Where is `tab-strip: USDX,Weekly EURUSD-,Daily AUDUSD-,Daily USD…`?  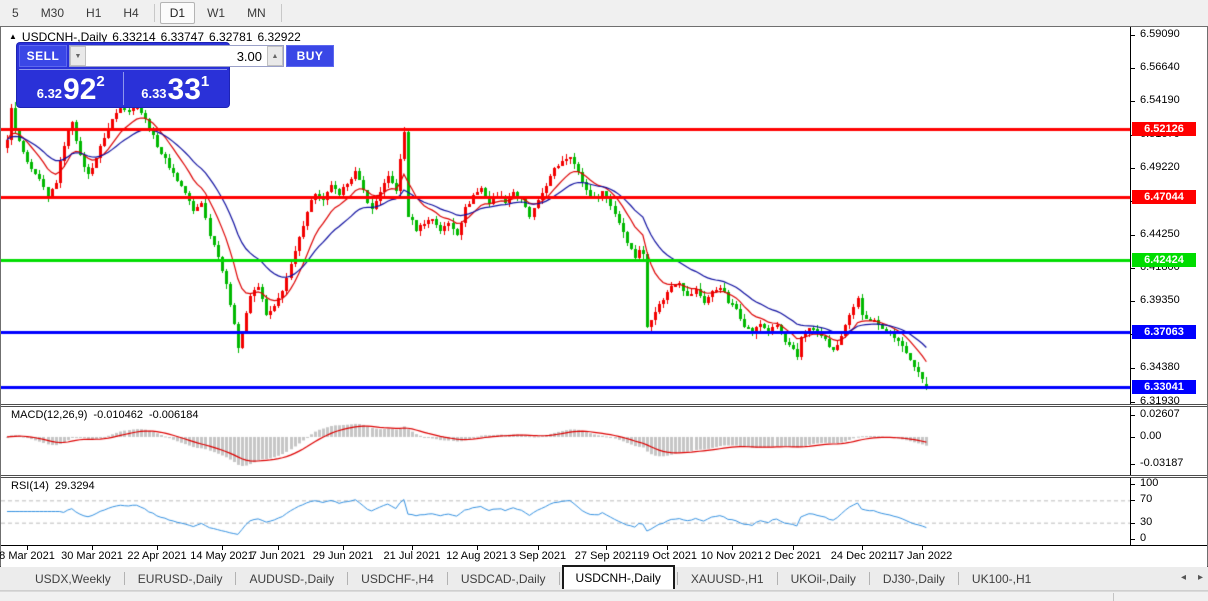 tab-strip: USDX,Weekly EURUSD-,Daily AUDUSD-,Daily USD… is located at coordinates (604, 577).